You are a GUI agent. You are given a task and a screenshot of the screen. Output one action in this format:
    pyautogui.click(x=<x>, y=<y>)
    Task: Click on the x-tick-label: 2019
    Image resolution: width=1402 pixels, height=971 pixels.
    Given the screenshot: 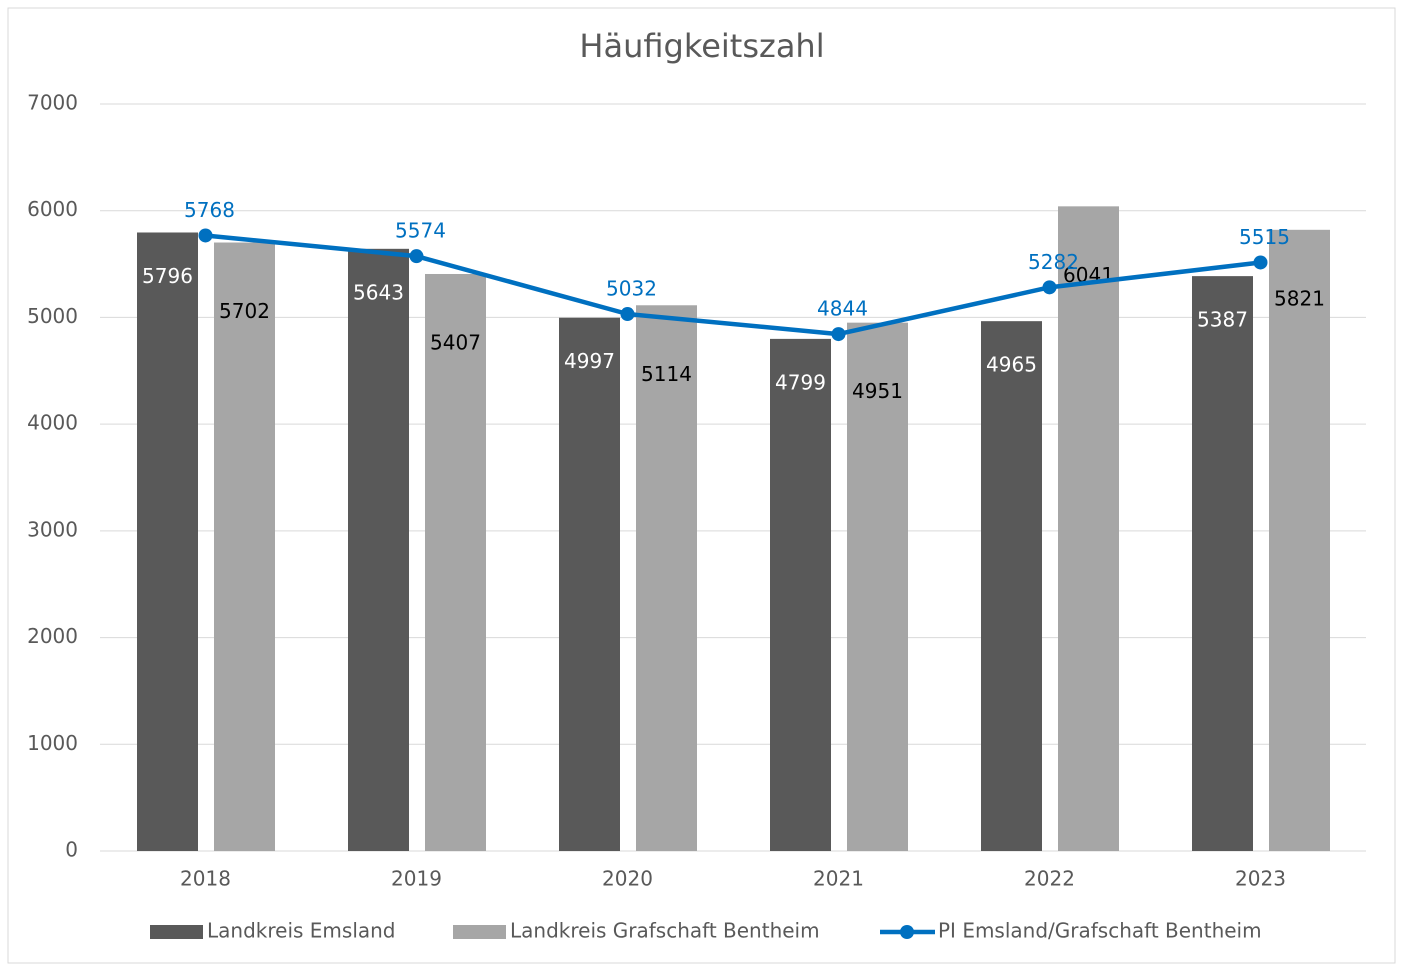 What is the action you would take?
    pyautogui.click(x=416, y=879)
    